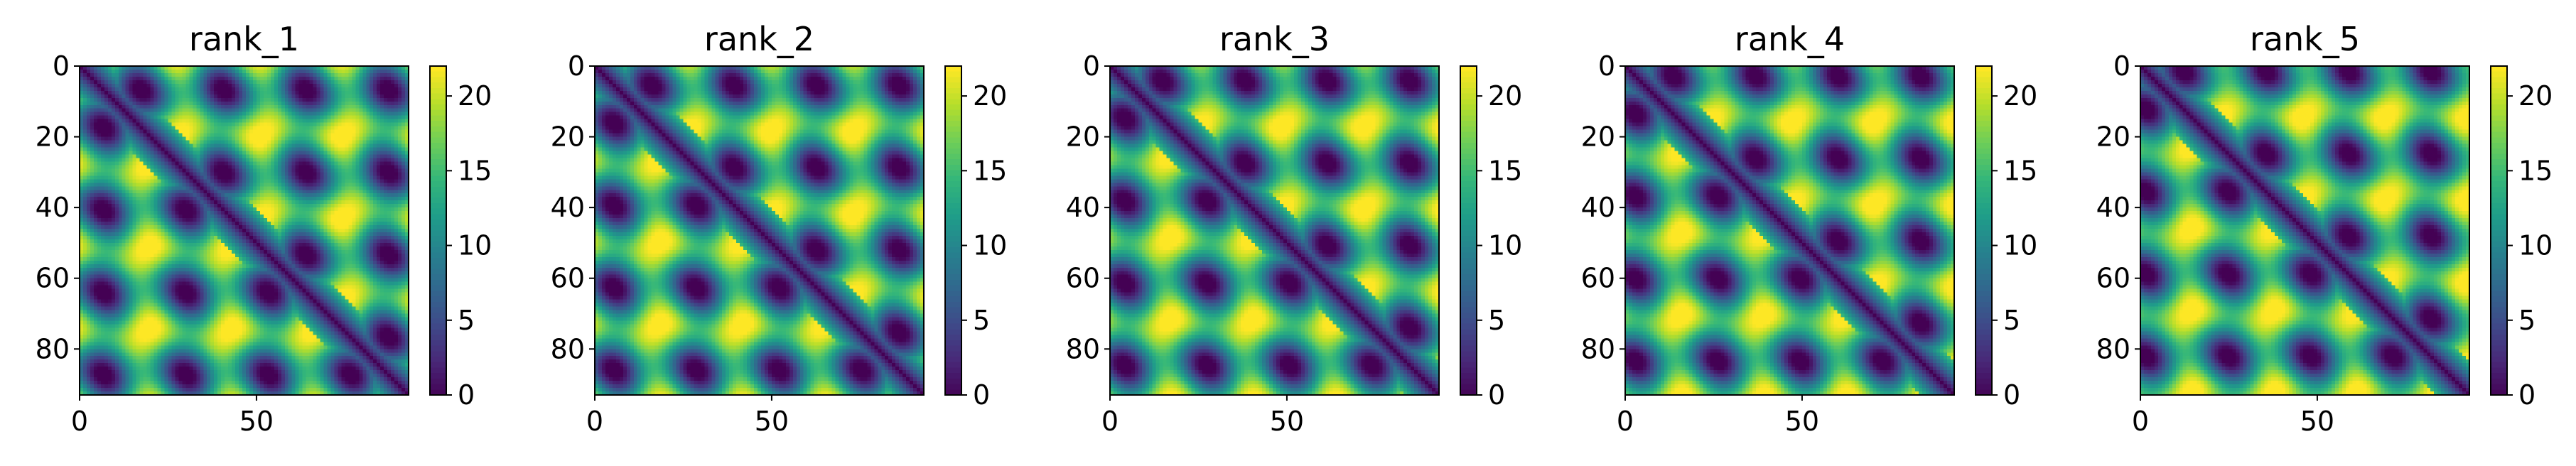  I want to click on panel-title: rank_3, so click(1275, 39).